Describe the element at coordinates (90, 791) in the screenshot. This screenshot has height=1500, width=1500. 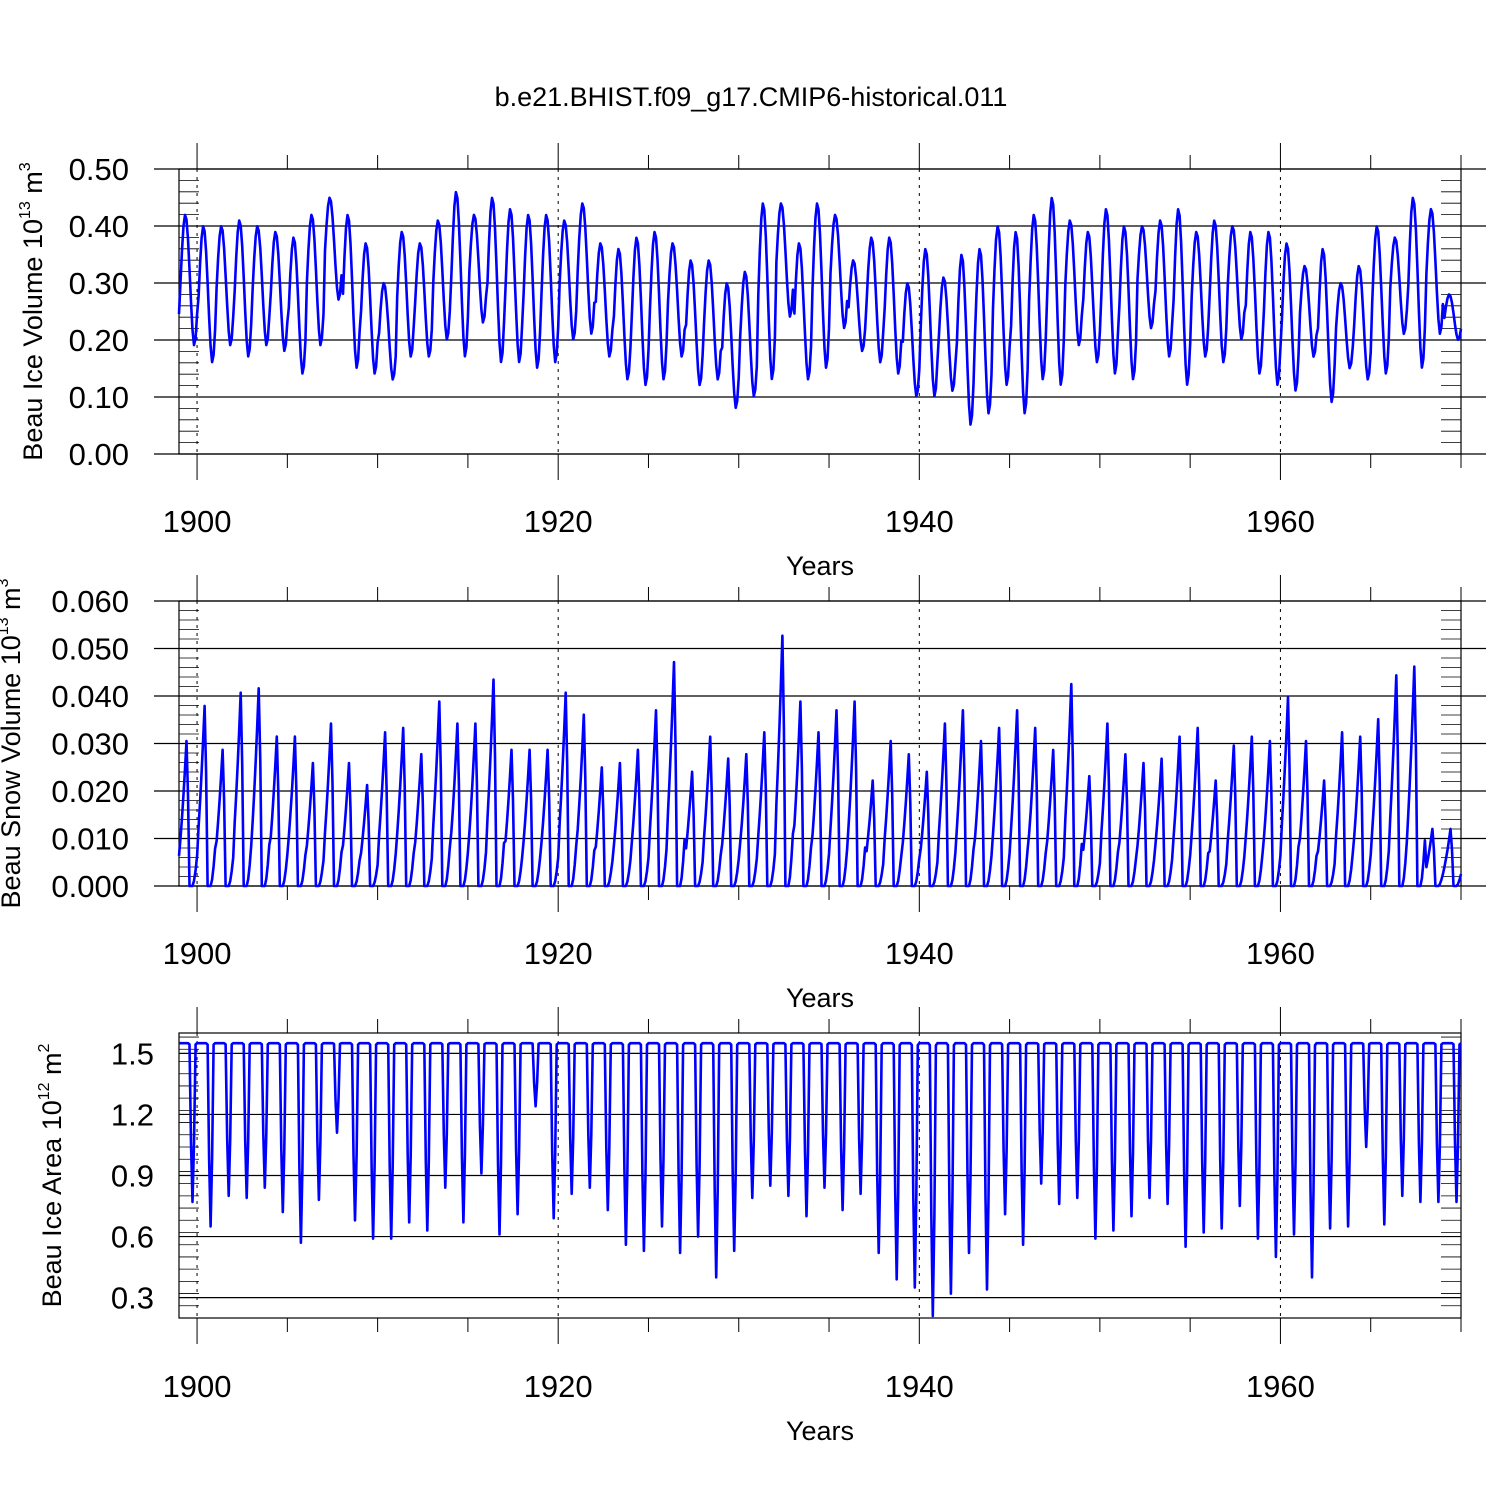
I see `y-tick-label: 0.020` at that location.